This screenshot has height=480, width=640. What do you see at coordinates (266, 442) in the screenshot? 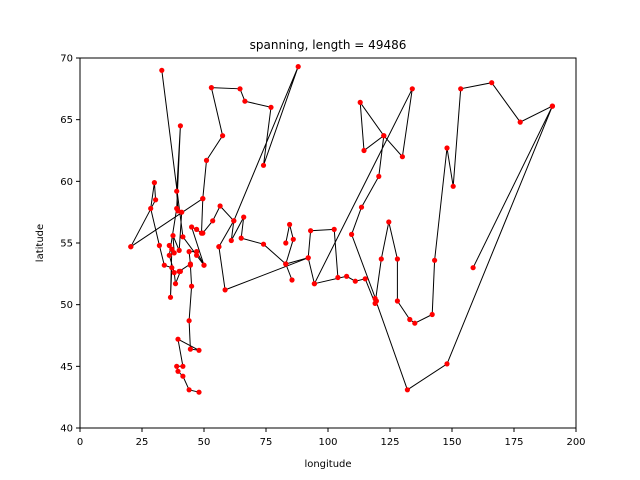
I see `x-tick-label: 75` at bounding box center [266, 442].